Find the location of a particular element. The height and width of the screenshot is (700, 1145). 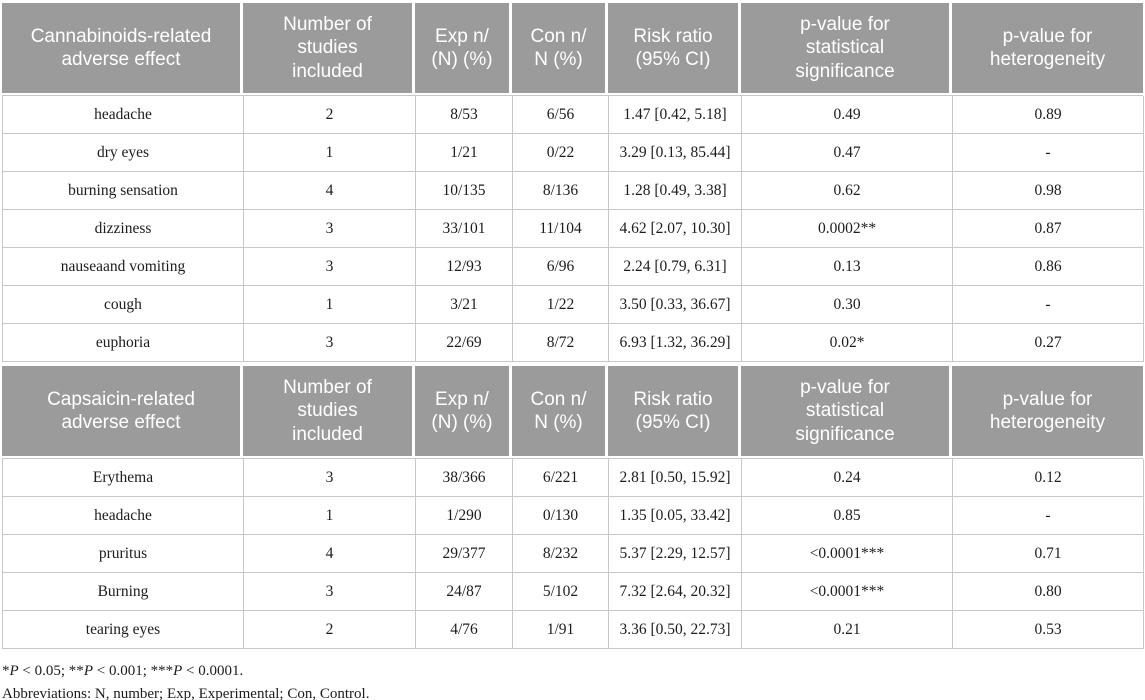

footnote-text: < 0.05; ** is located at coordinates (51, 671).